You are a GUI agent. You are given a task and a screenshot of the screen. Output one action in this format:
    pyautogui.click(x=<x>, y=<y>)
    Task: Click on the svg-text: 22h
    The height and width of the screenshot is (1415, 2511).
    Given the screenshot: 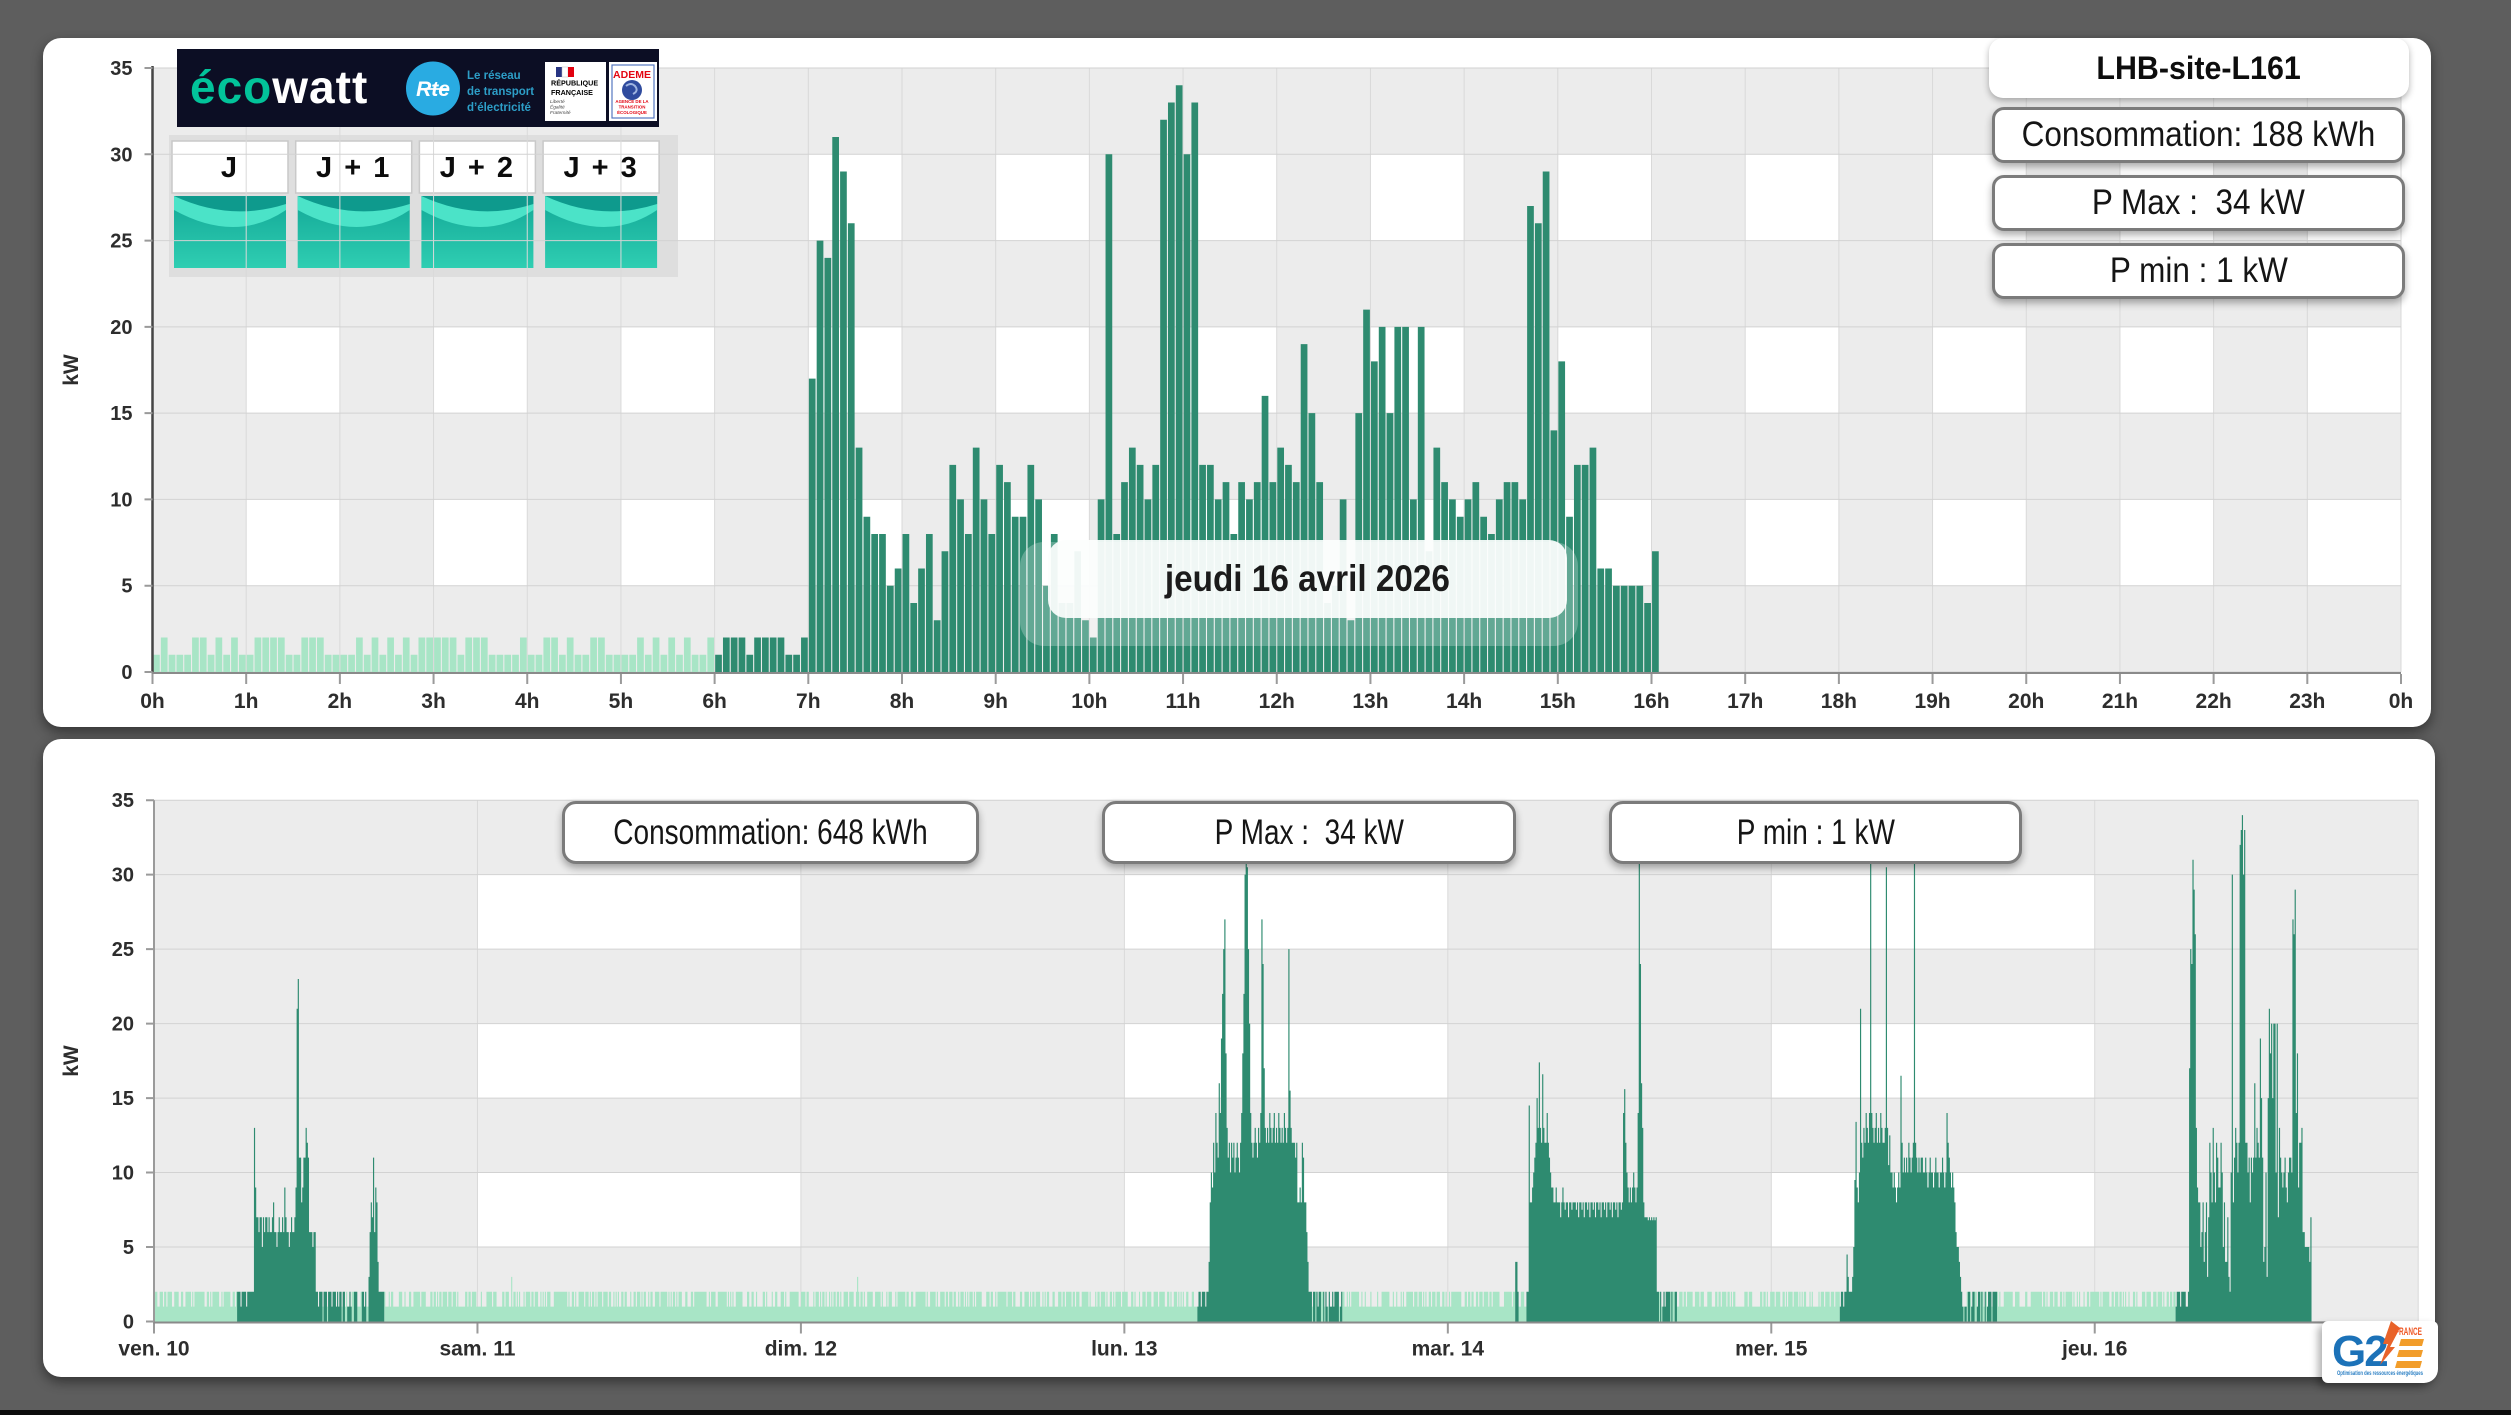 What is the action you would take?
    pyautogui.click(x=2214, y=701)
    